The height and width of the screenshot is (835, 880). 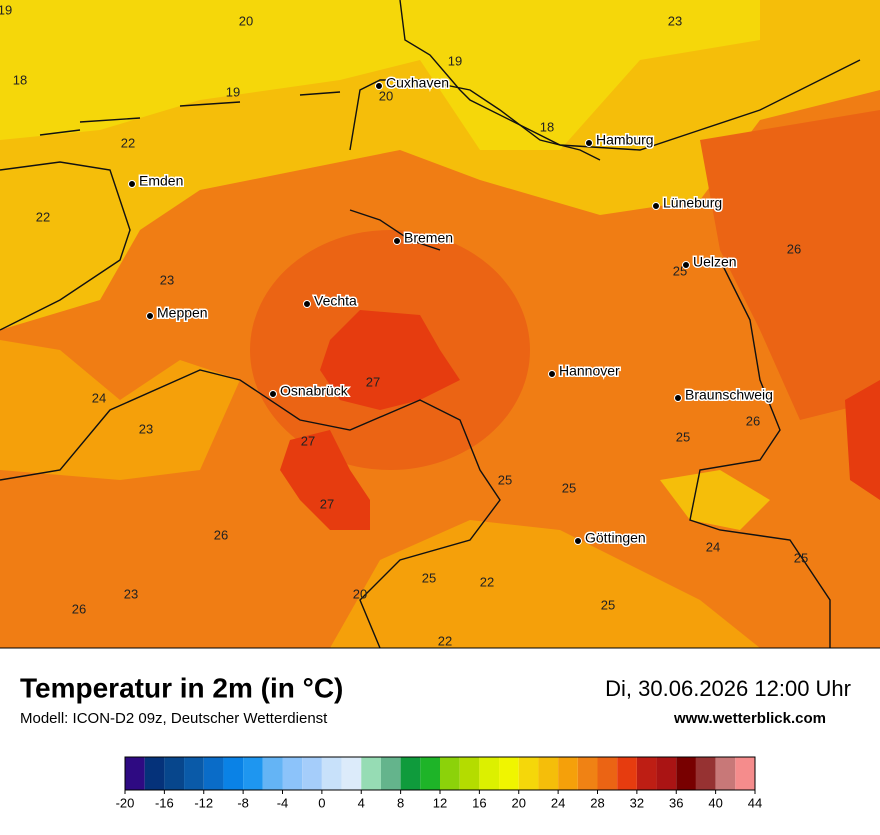 What do you see at coordinates (625, 140) in the screenshot?
I see `city-label: Hamburg` at bounding box center [625, 140].